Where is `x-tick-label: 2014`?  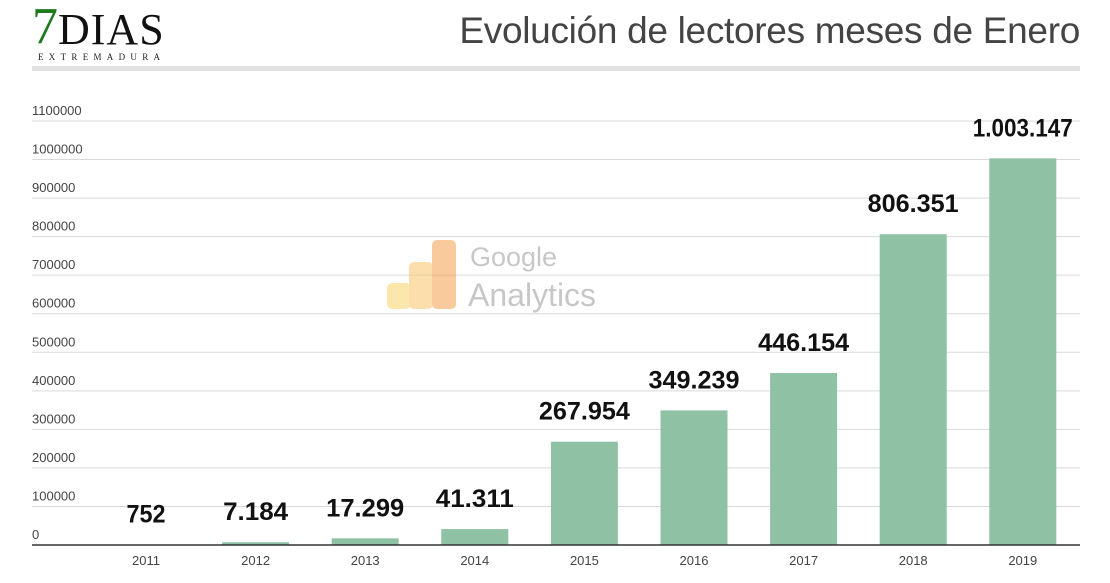 x-tick-label: 2014 is located at coordinates (474, 560).